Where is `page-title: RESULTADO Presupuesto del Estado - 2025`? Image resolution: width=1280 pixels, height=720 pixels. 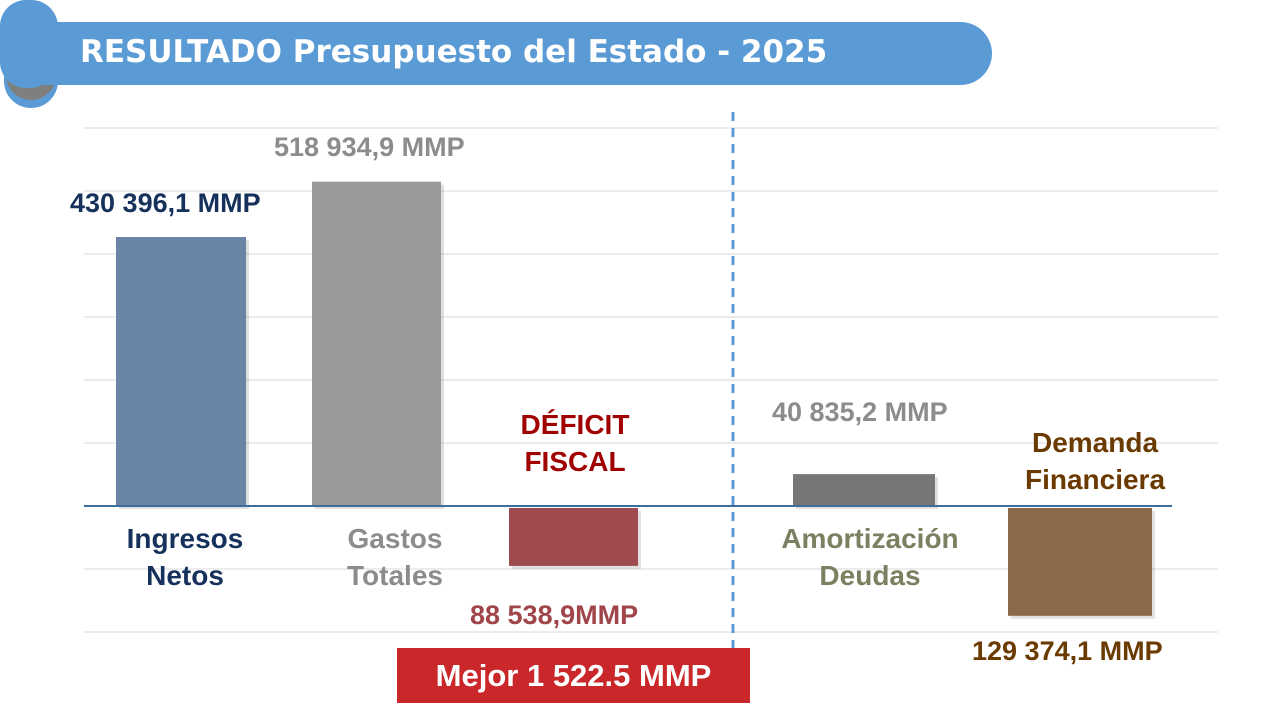
page-title: RESULTADO Presupuesto del Estado - 2025 is located at coordinates (454, 52).